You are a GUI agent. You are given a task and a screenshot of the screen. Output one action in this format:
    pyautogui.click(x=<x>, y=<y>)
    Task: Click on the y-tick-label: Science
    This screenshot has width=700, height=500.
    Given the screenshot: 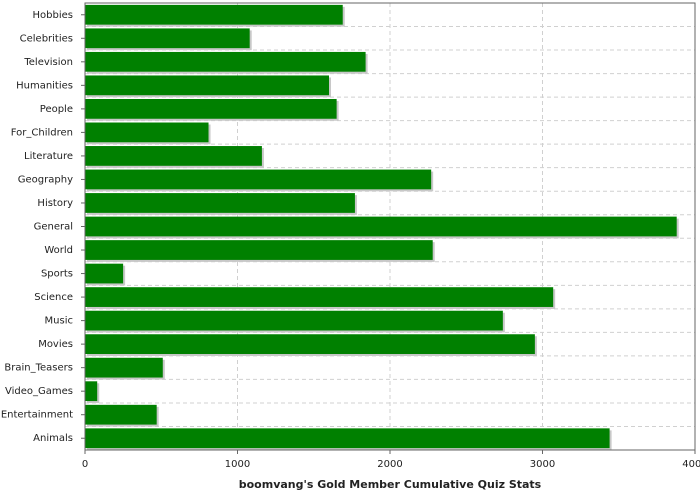 What is the action you would take?
    pyautogui.click(x=53, y=297)
    